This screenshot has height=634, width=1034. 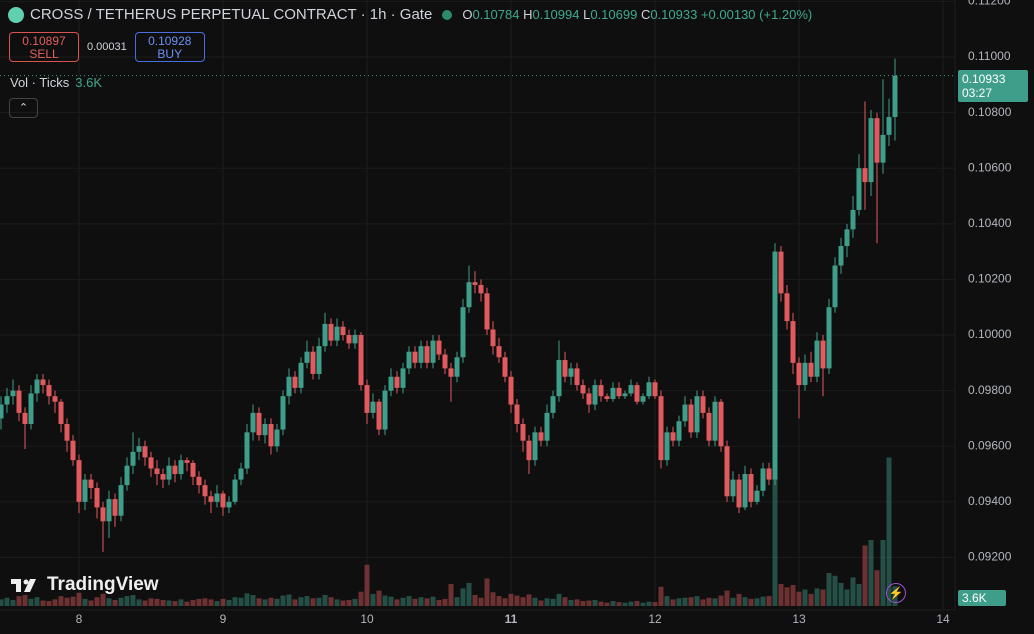 What do you see at coordinates (990, 334) in the screenshot?
I see `y-tick-label: 0.10000` at bounding box center [990, 334].